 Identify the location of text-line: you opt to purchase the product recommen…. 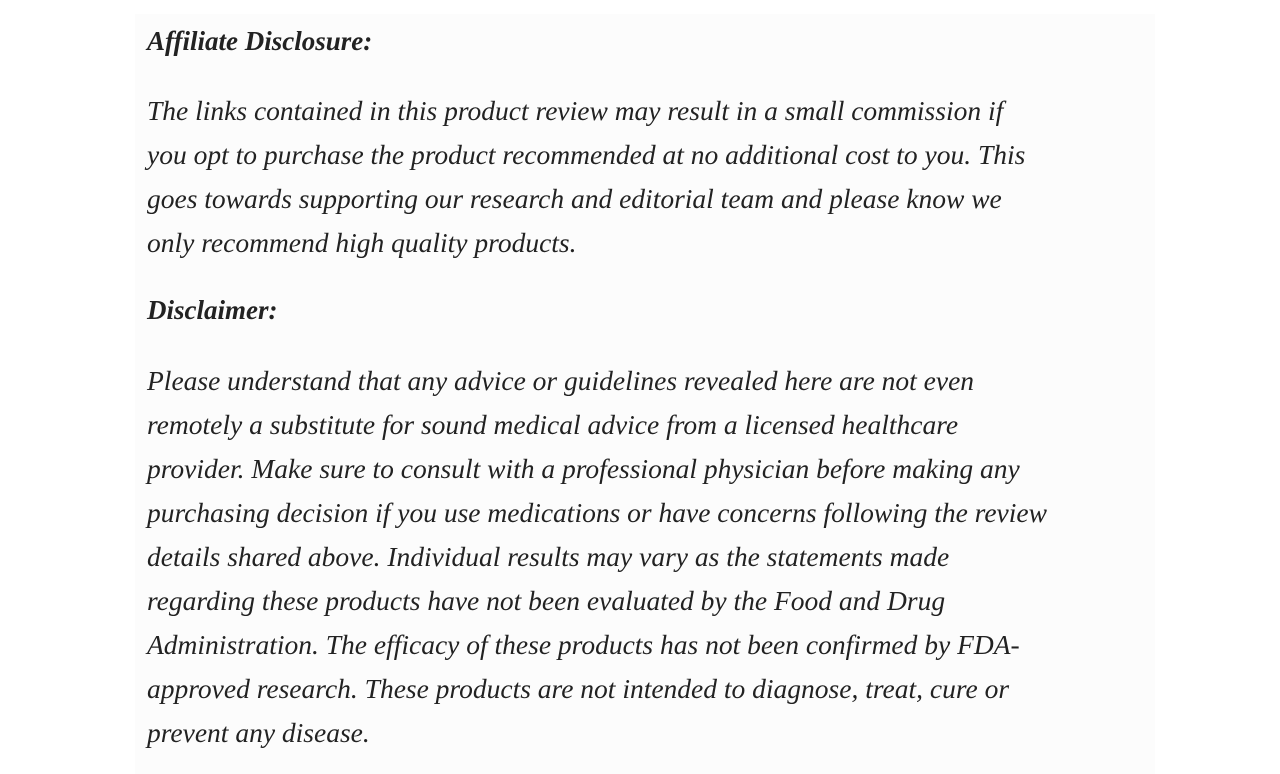
(586, 154).